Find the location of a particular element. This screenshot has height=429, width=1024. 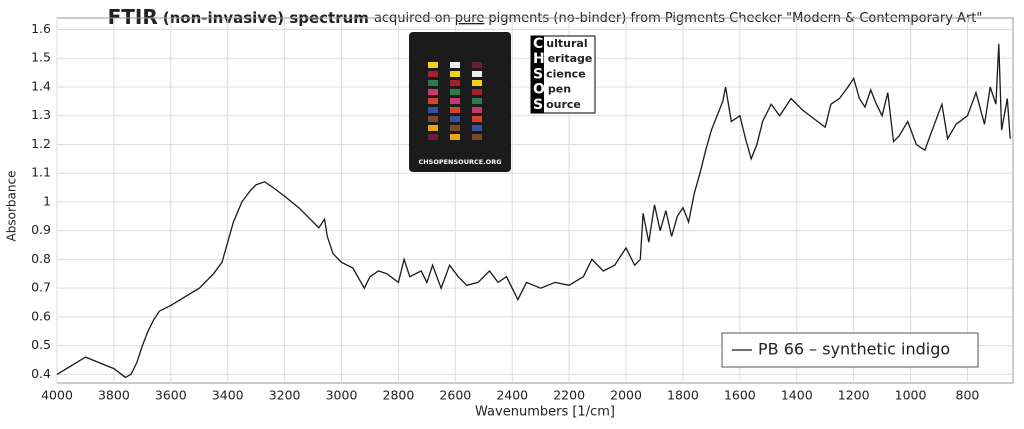

y-tick-label: 0.7 is located at coordinates (41, 287).